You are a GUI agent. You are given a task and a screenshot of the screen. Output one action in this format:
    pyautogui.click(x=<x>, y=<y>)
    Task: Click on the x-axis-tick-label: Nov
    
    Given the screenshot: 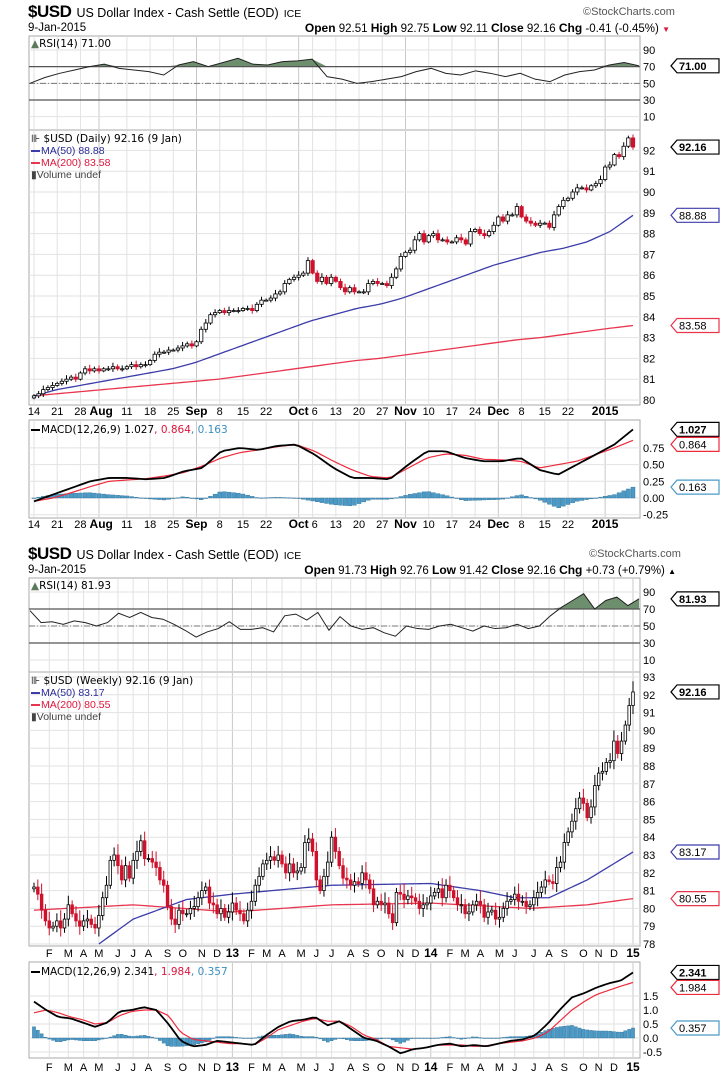 What is the action you would take?
    pyautogui.click(x=405, y=411)
    